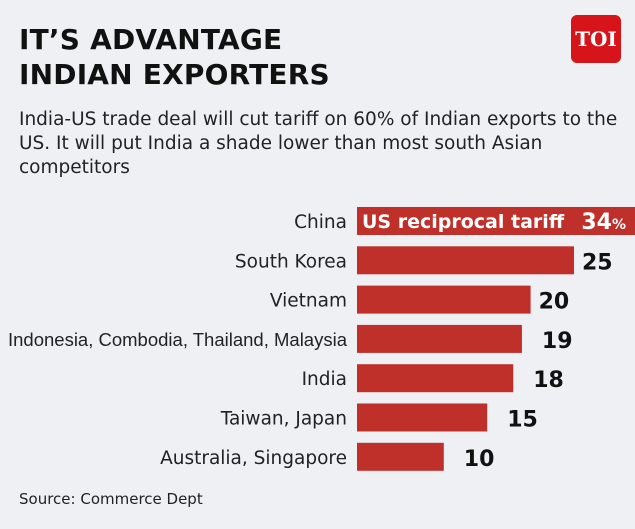  Describe the element at coordinates (174, 74) in the screenshot. I see `title-line-2: INDIAN EXPORTERS` at that location.